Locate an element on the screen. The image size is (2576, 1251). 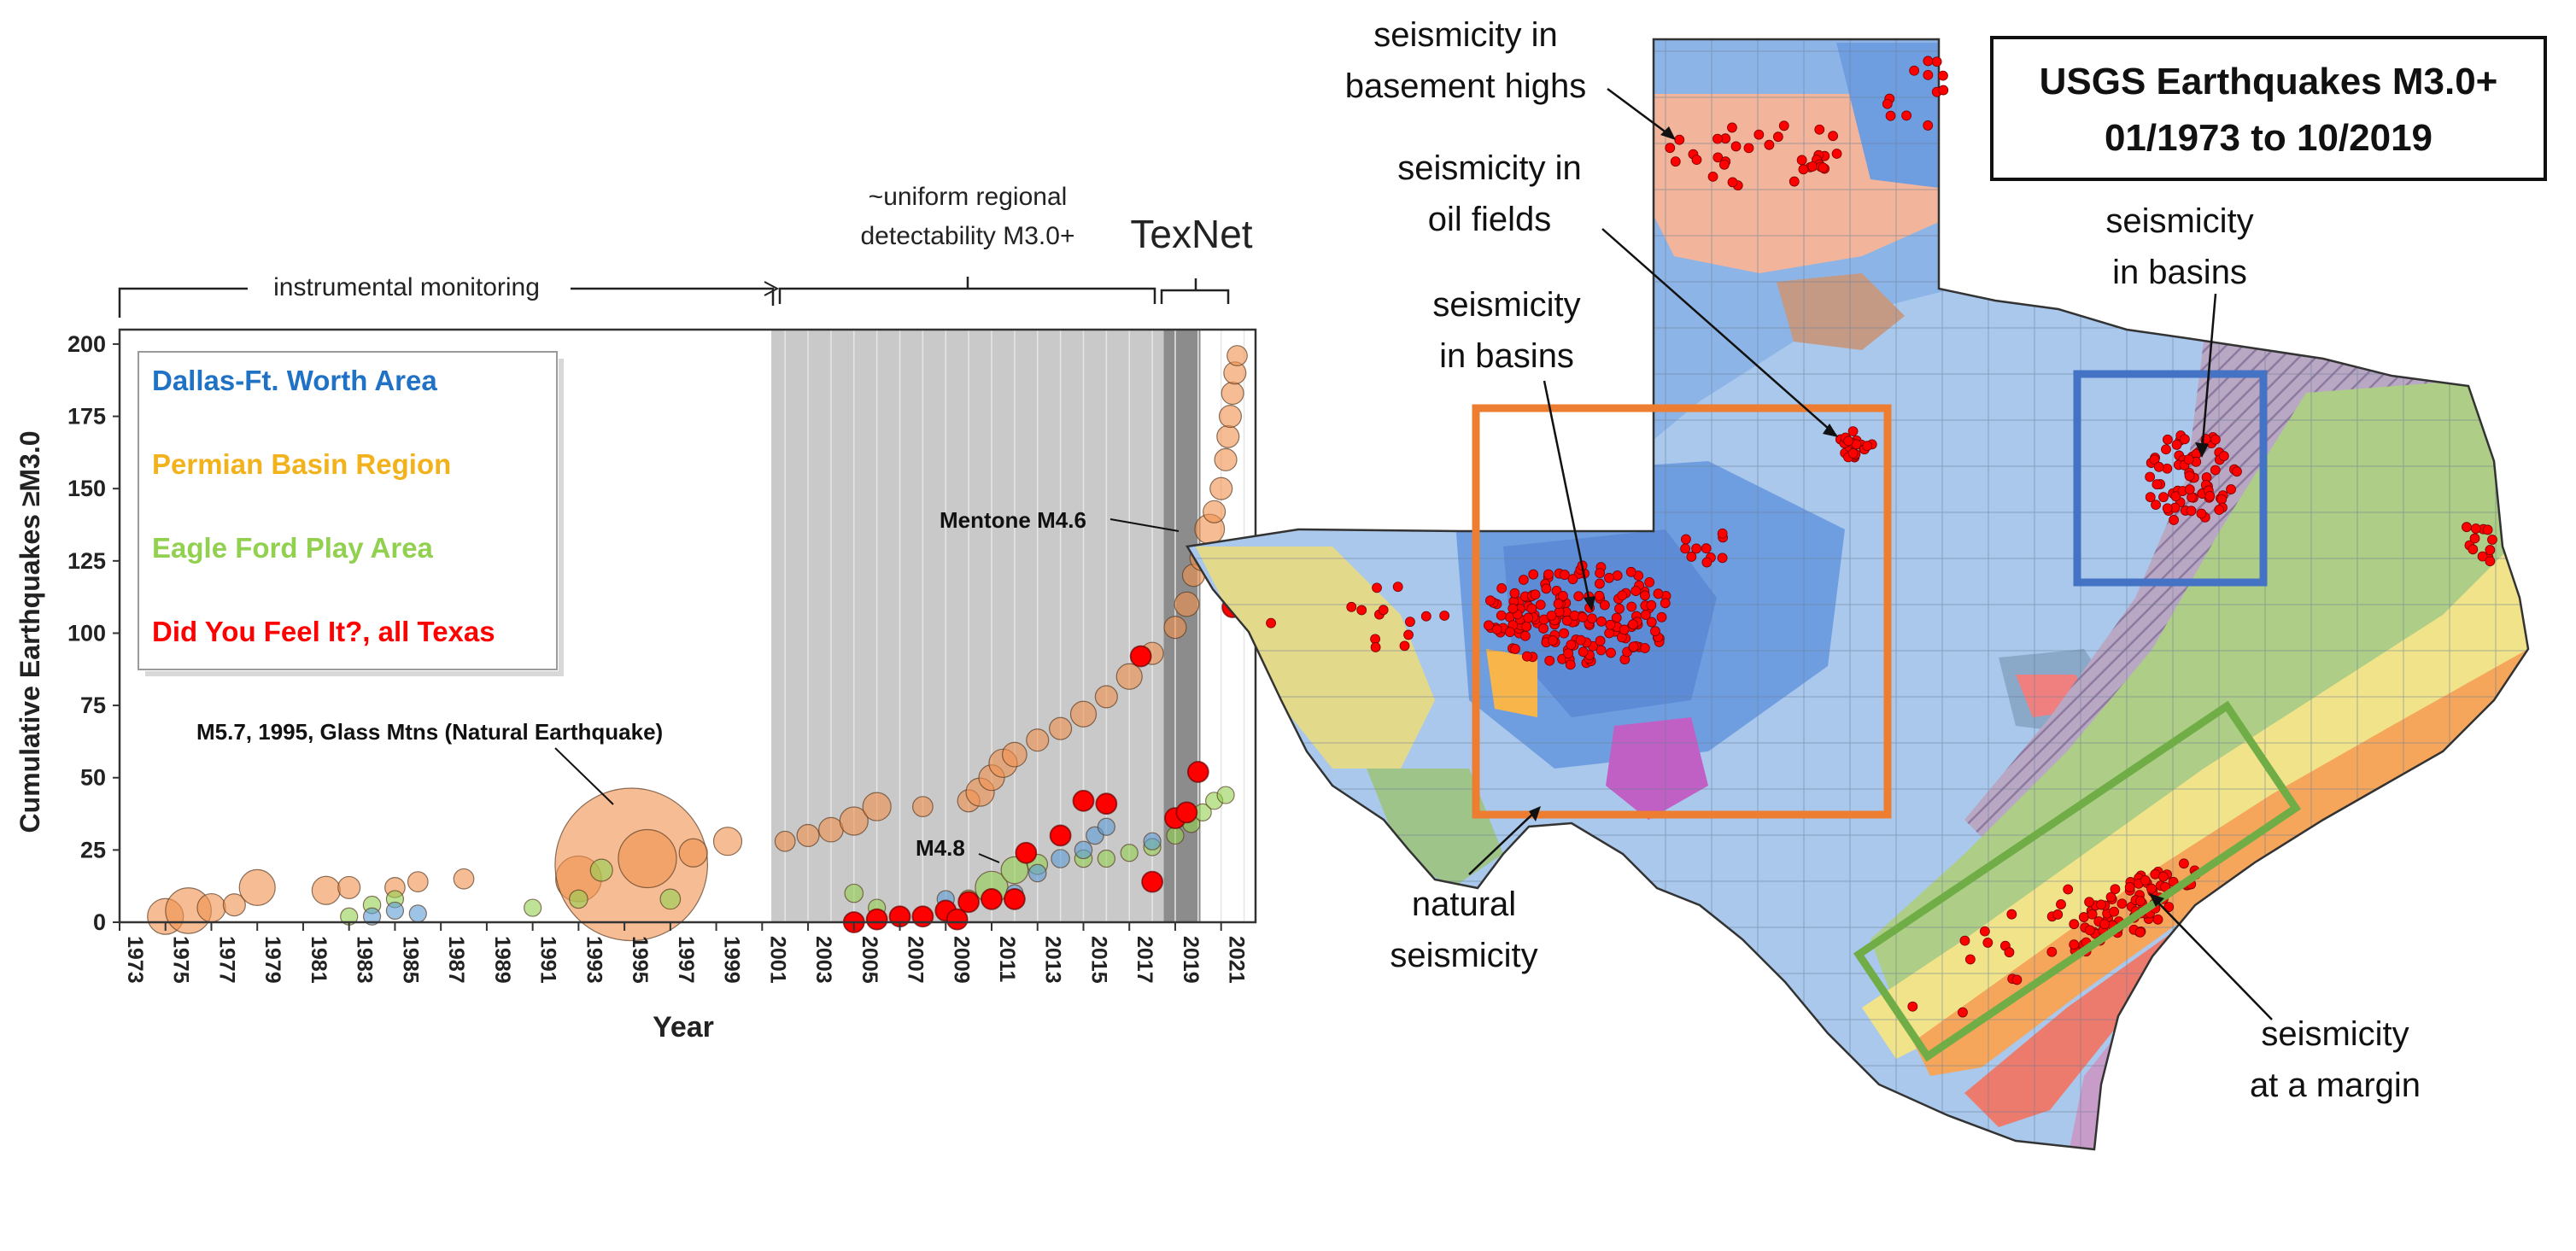
x-tick-label: 2021 is located at coordinates (1237, 960).